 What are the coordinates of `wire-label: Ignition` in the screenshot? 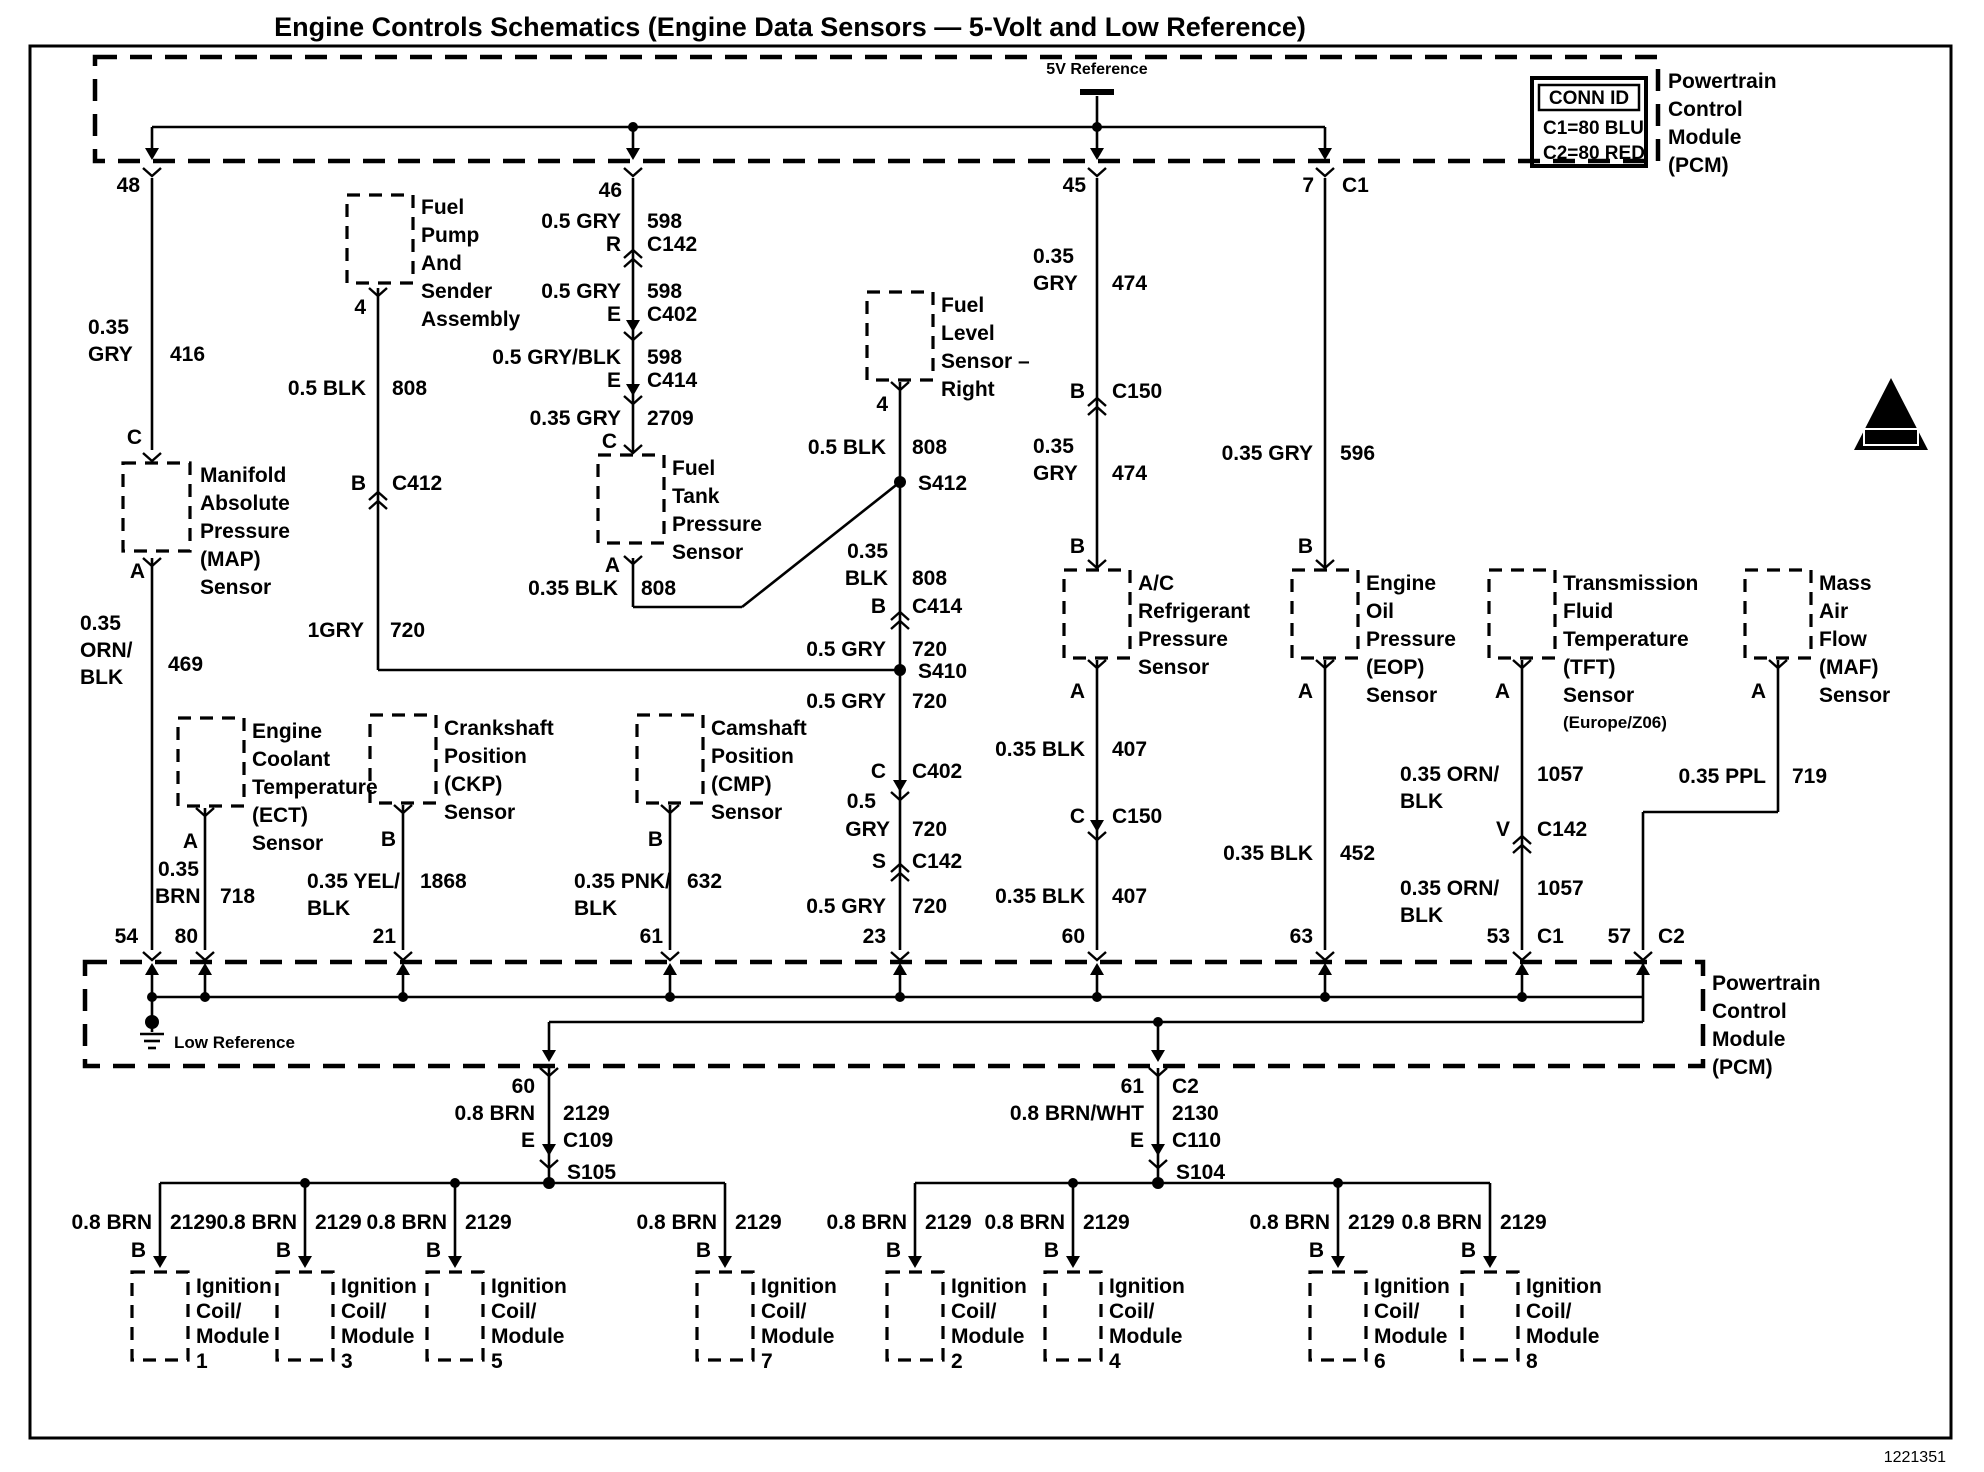 It's located at (1147, 1286).